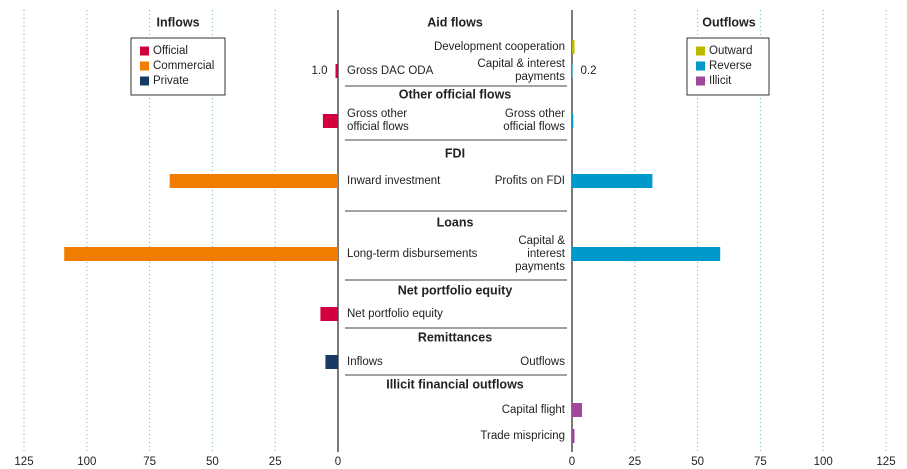 The image size is (907, 469). I want to click on section-header: Illicit financial outflows, so click(455, 384).